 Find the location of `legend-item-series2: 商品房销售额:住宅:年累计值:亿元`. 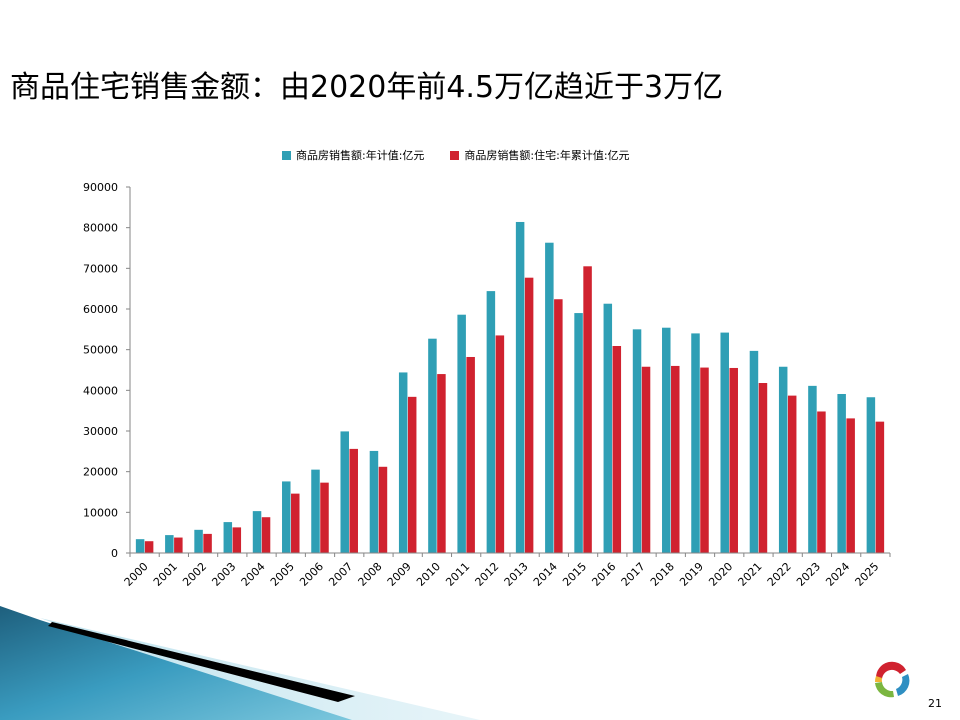

legend-item-series2: 商品房销售额:住宅:年累计值:亿元 is located at coordinates (540, 155).